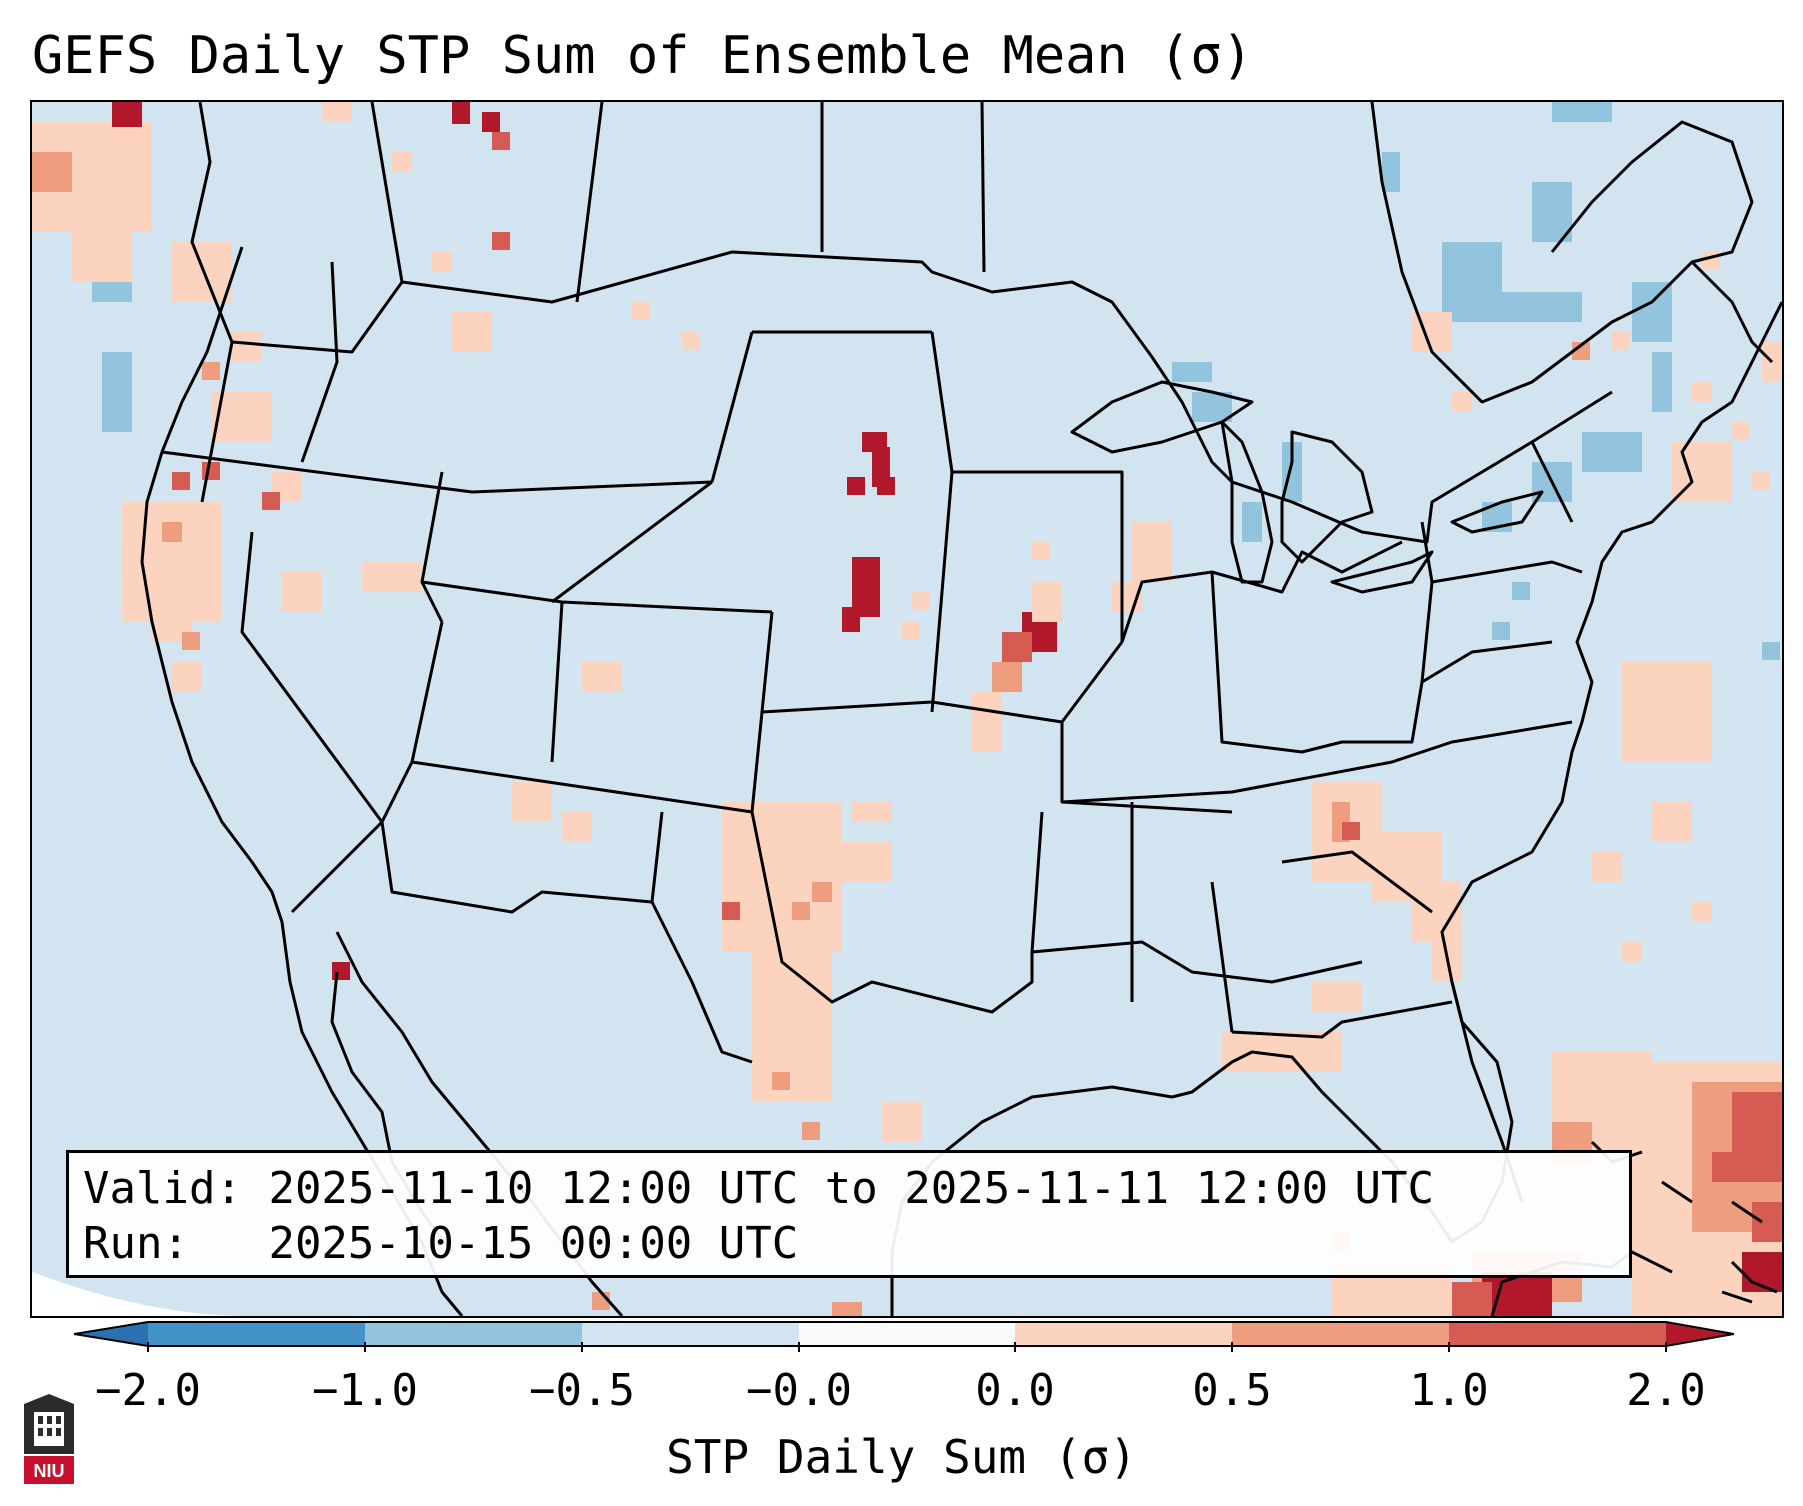 The width and height of the screenshot is (1803, 1506). I want to click on projection-edge, so click(142, 1294).